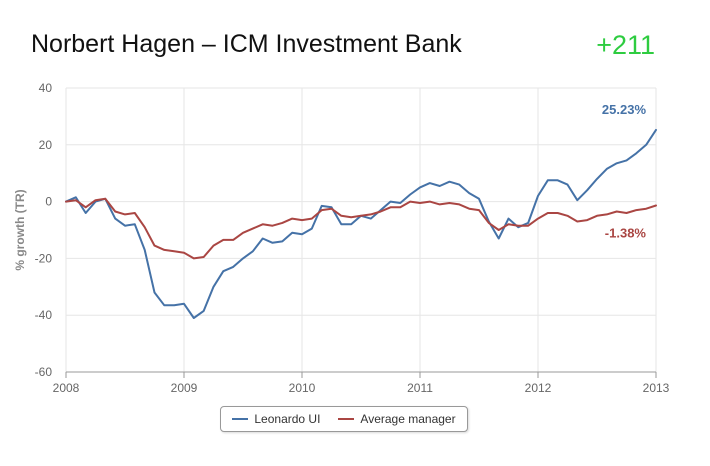 The width and height of the screenshot is (710, 466). Describe the element at coordinates (287, 419) in the screenshot. I see `legend-label-leonardo: Leonardo UI` at that location.